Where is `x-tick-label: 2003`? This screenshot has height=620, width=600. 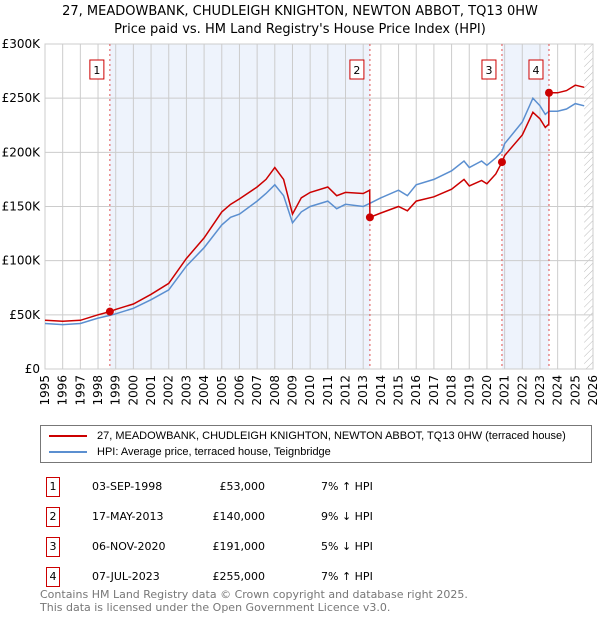
x-tick-label: 2003 is located at coordinates (186, 390).